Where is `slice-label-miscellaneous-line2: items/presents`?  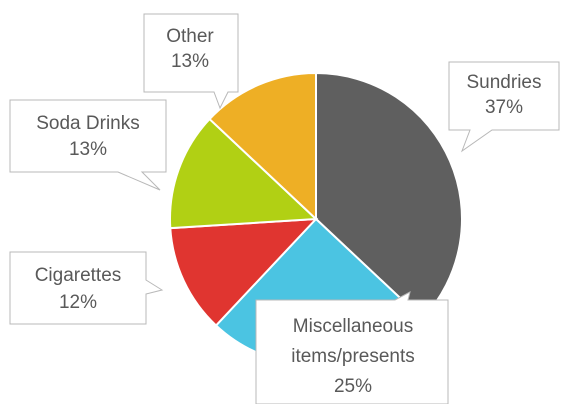
slice-label-miscellaneous-line2: items/presents is located at coordinates (353, 356).